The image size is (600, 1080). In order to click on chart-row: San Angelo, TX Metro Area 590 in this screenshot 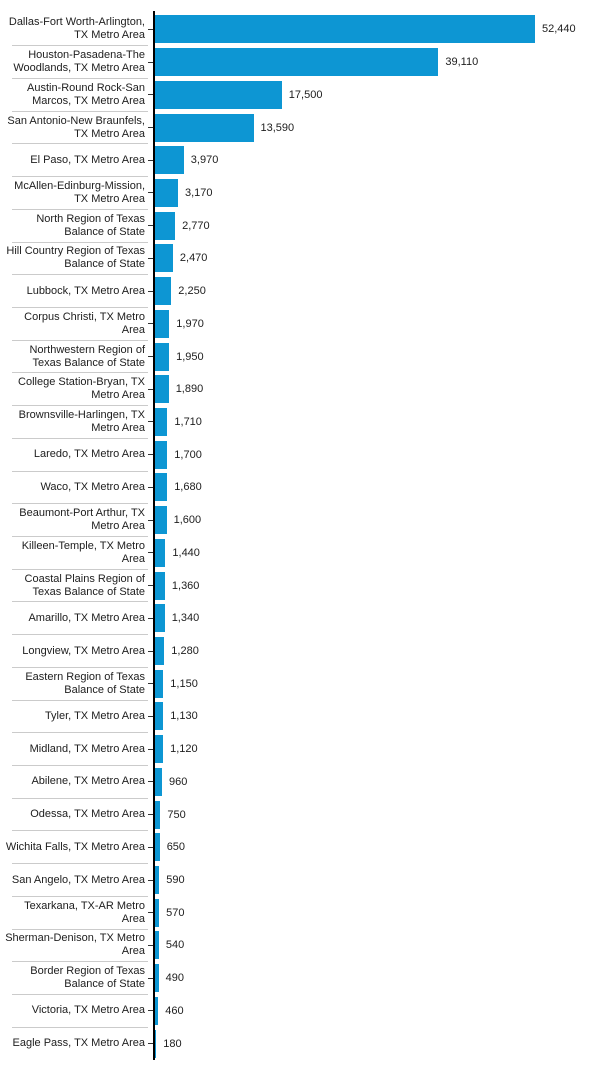, I will do `click(300, 880)`.